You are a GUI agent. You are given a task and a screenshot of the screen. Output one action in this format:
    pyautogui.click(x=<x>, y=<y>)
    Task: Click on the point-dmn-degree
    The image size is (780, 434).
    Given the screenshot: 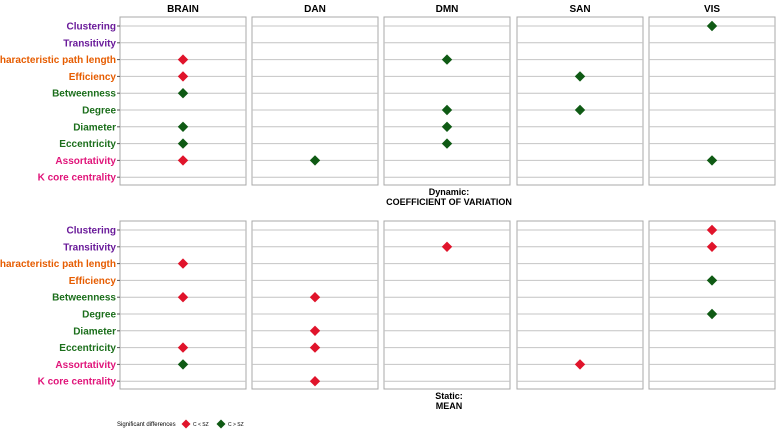 What is the action you would take?
    pyautogui.click(x=447, y=110)
    